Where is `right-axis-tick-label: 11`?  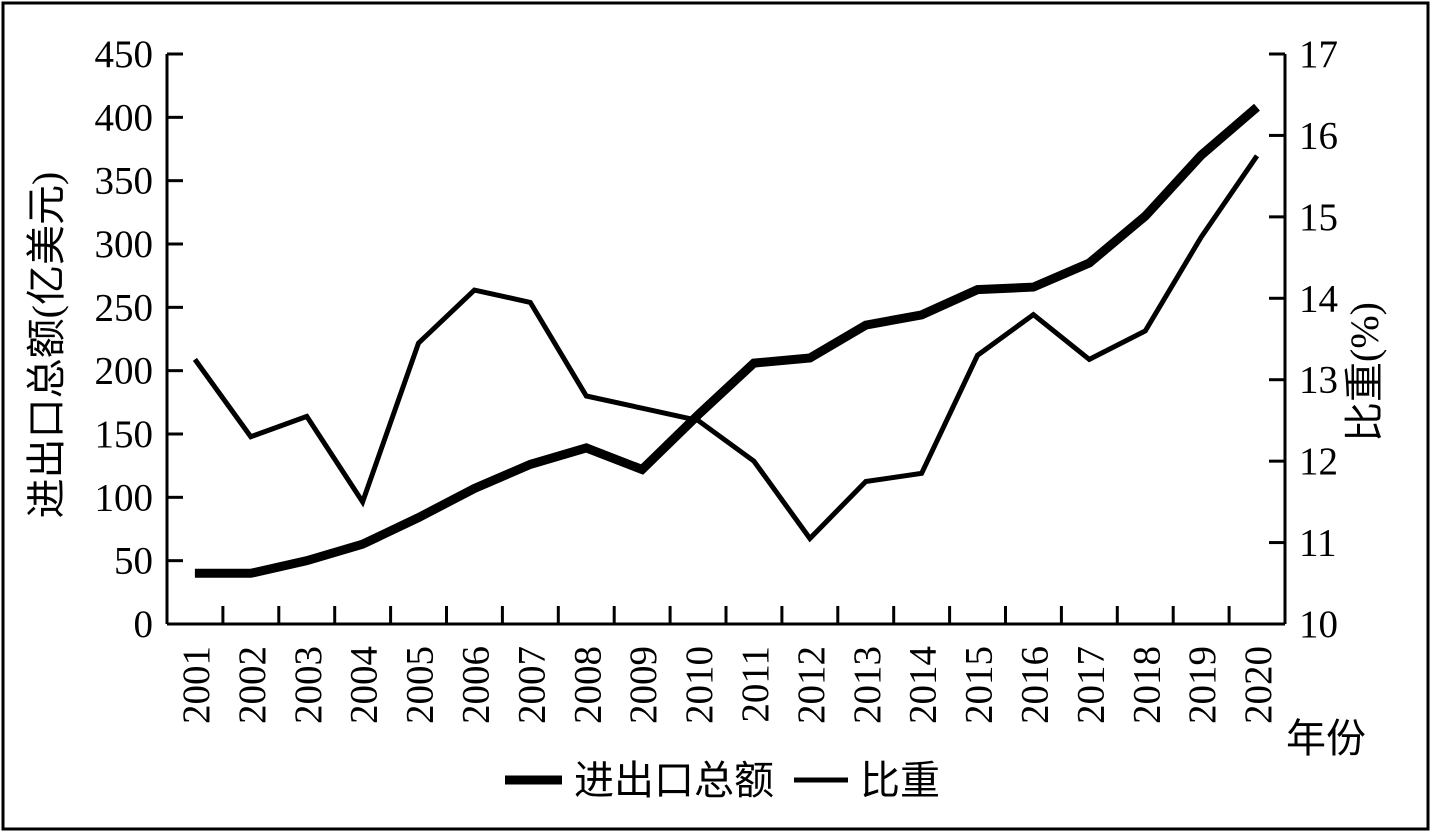 right-axis-tick-label: 11 is located at coordinates (1318, 543).